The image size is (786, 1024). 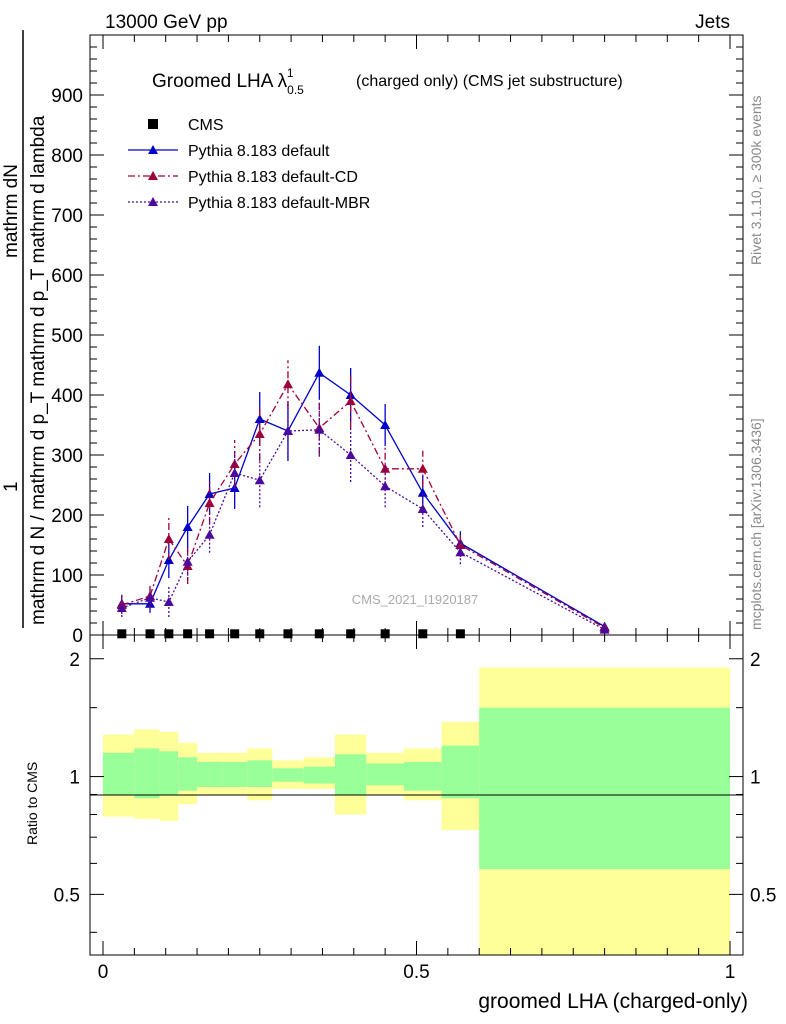 What do you see at coordinates (756, 524) in the screenshot?
I see `mcplots-label: mcplots.cern.ch [arXiv:1306.3436]` at bounding box center [756, 524].